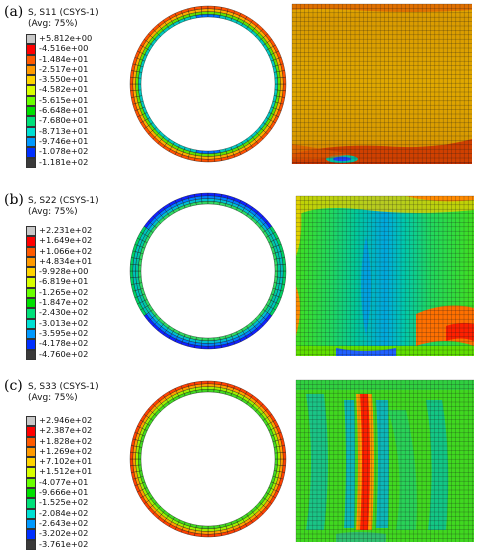  Describe the element at coordinates (64, 522) in the screenshot. I see `legend-value: -2.643e+02` at that location.